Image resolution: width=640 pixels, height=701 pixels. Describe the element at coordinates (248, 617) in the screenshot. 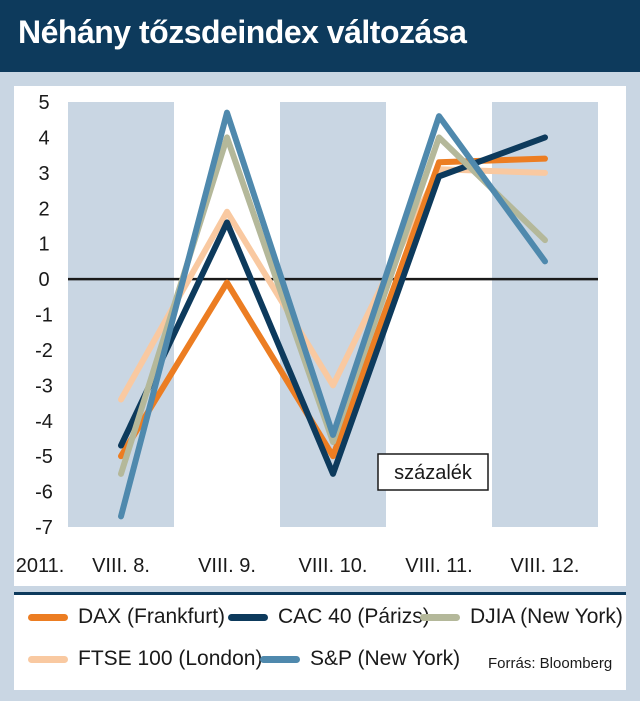

I see `legend-swatch-cac40` at that location.